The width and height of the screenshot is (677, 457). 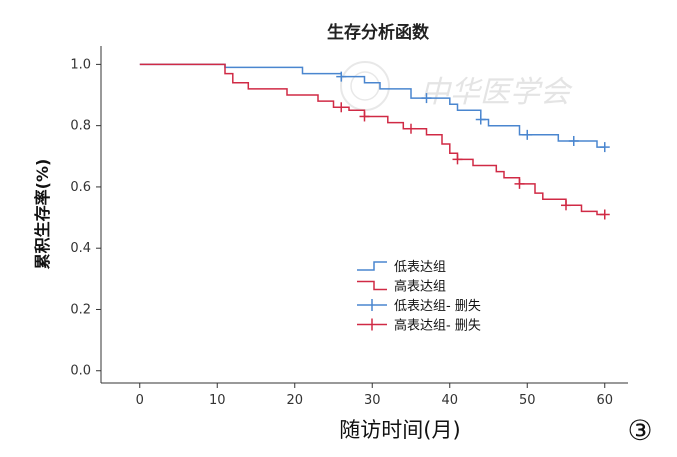 I want to click on legend-label: 低表达组, so click(x=420, y=267).